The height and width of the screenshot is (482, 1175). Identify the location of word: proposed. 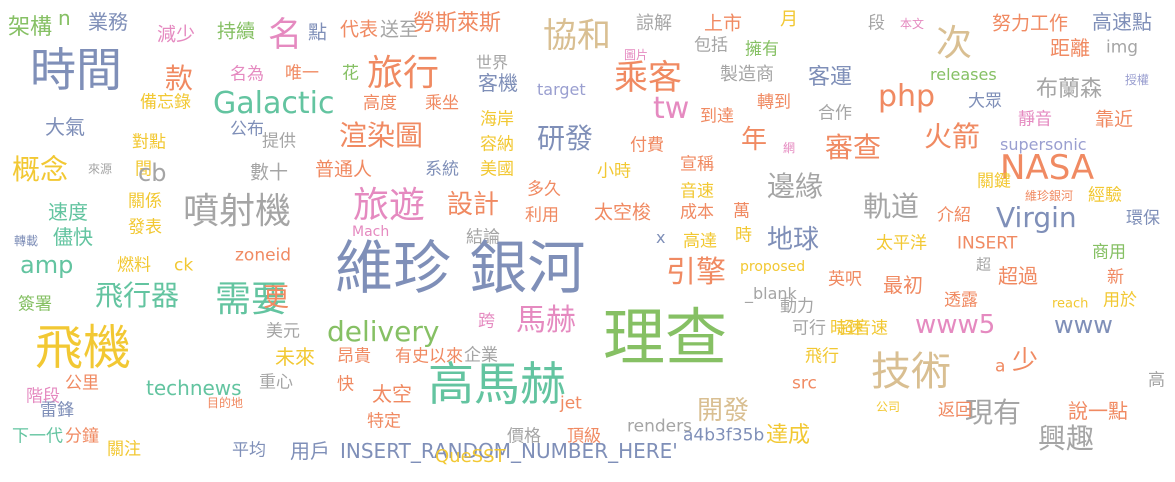
(773, 267).